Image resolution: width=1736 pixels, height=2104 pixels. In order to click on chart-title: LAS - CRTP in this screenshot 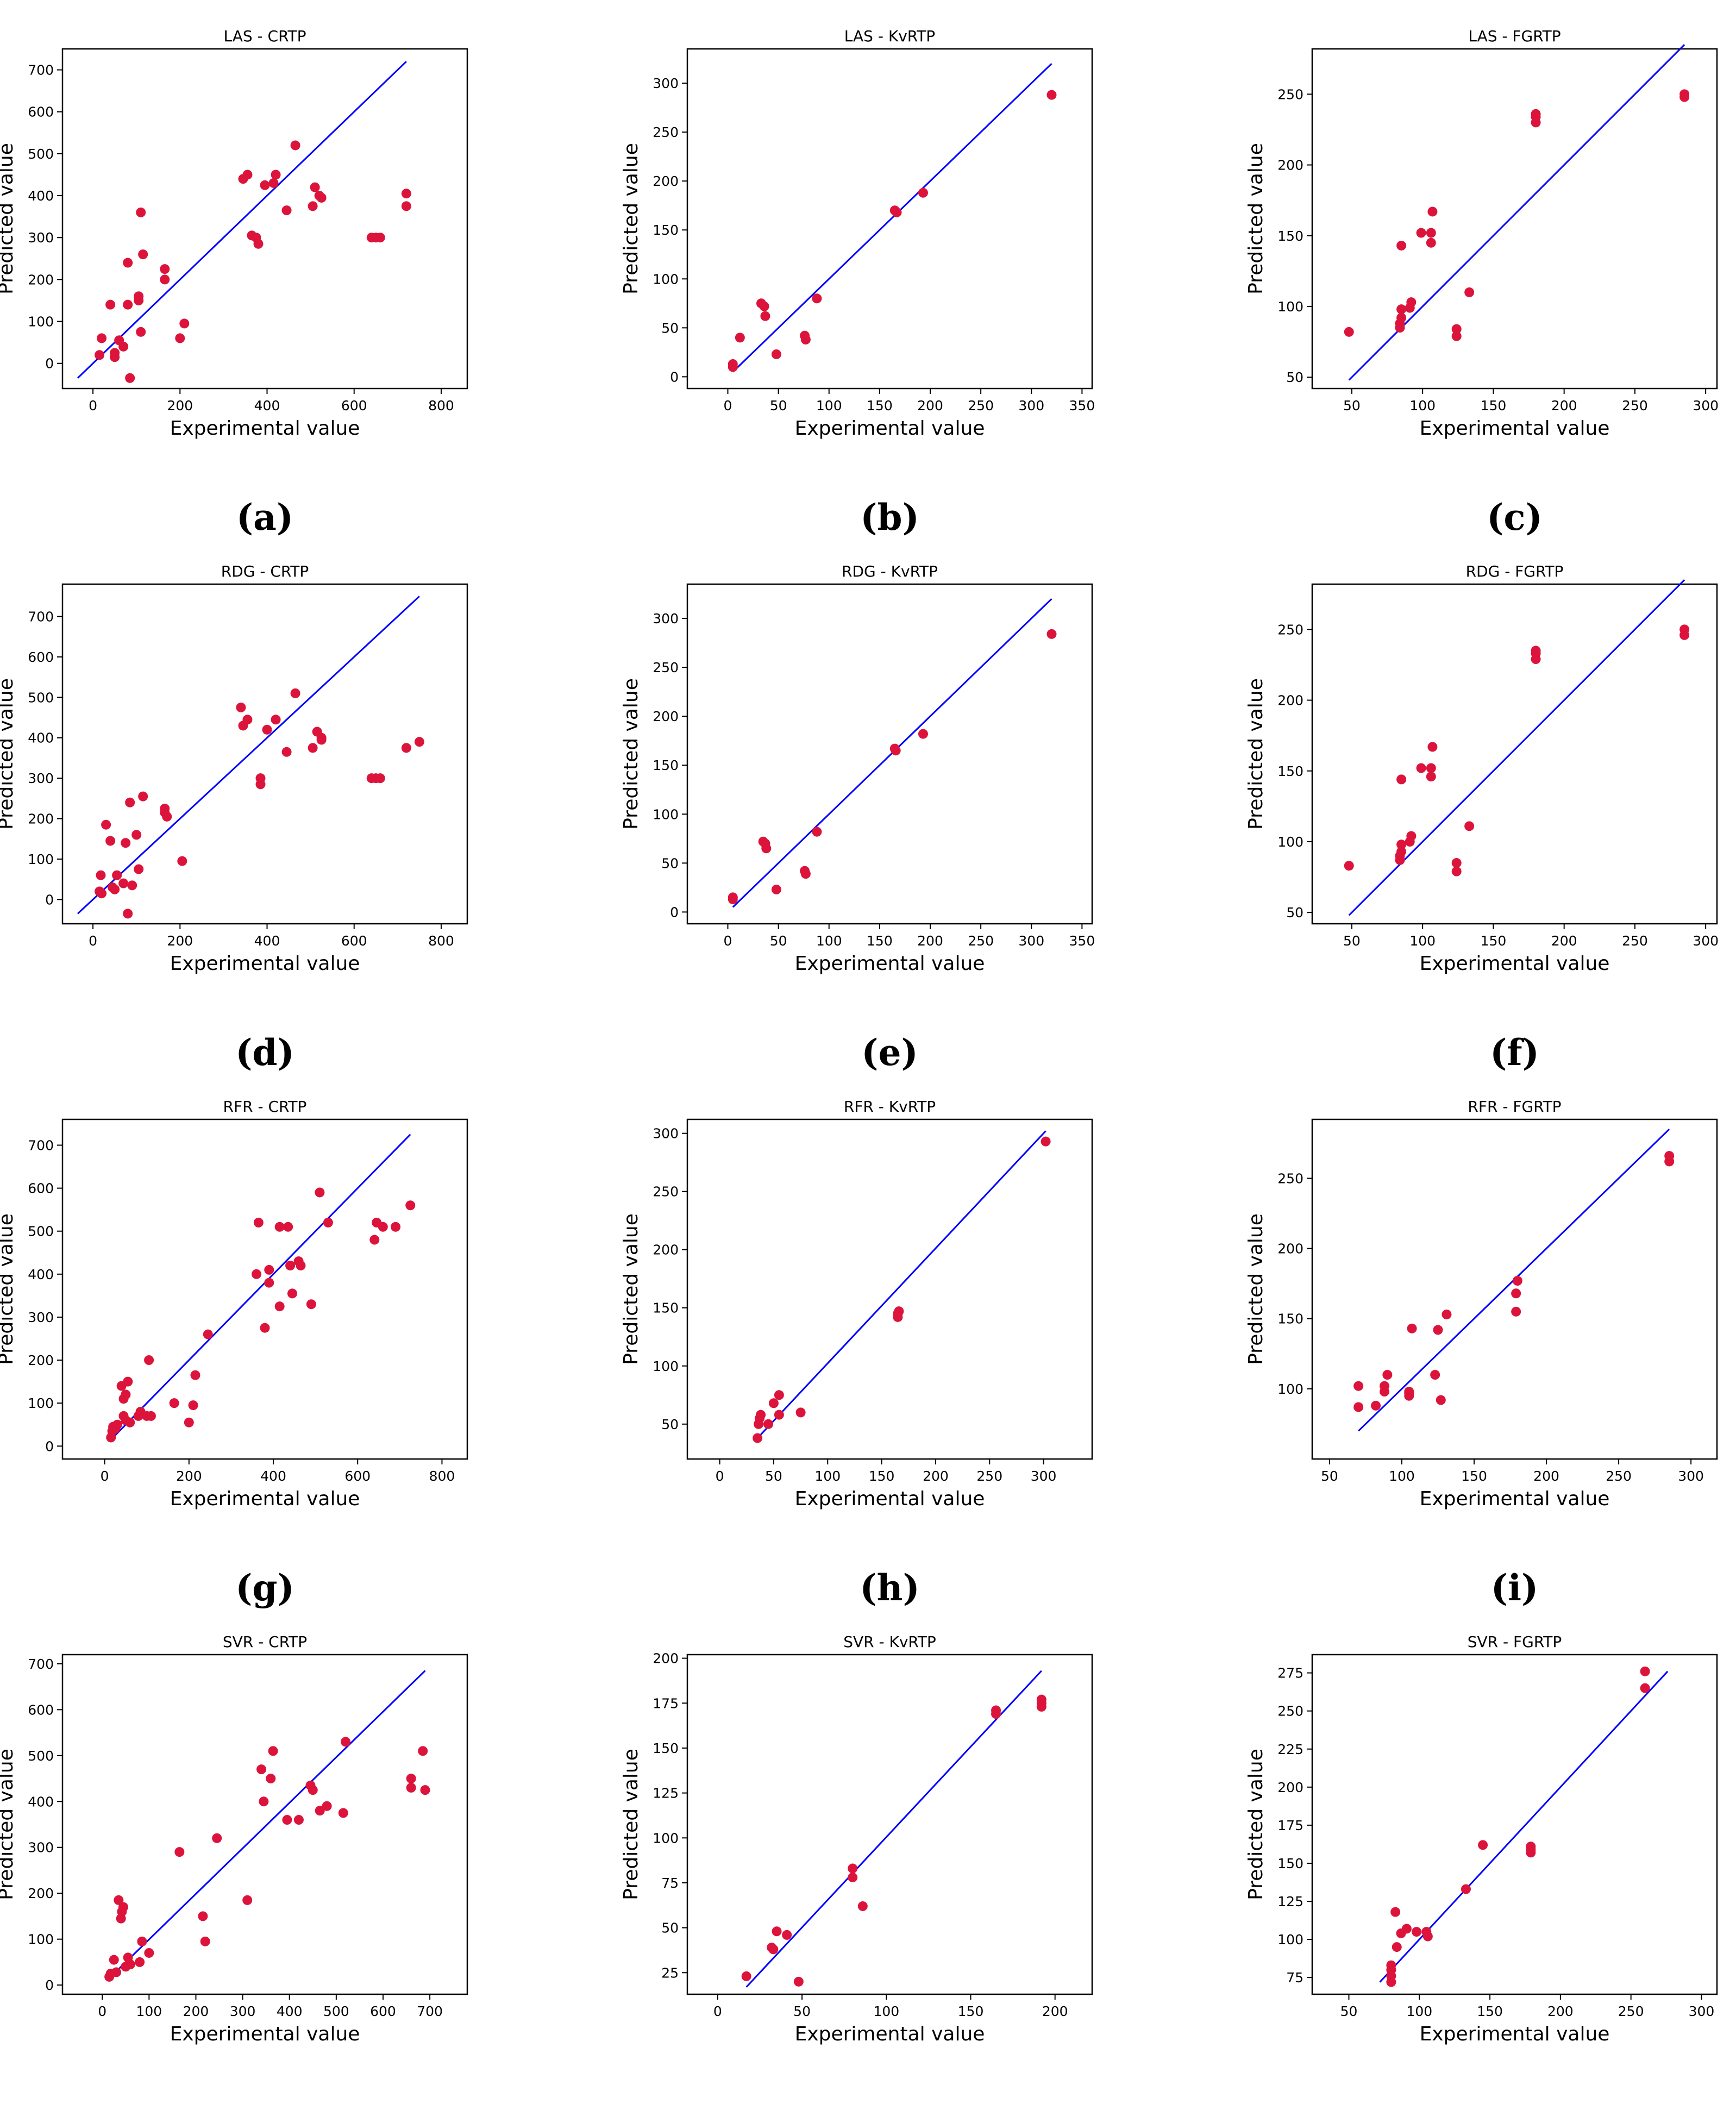, I will do `click(264, 36)`.